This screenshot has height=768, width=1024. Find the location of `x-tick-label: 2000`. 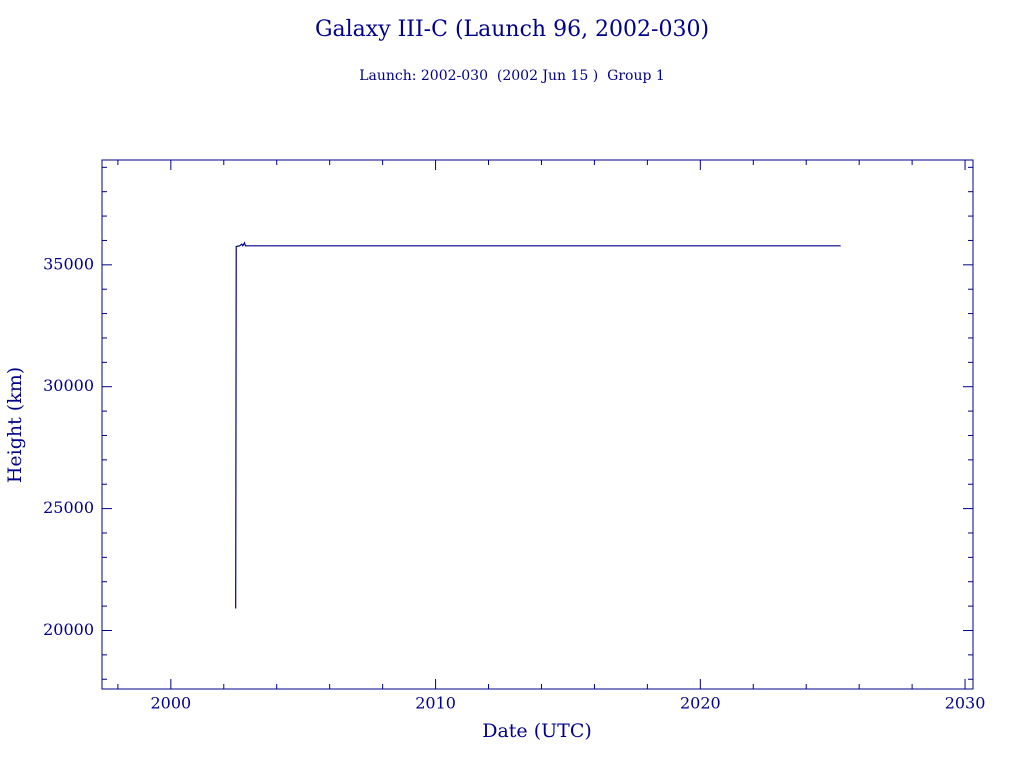

x-tick-label: 2000 is located at coordinates (170, 703).